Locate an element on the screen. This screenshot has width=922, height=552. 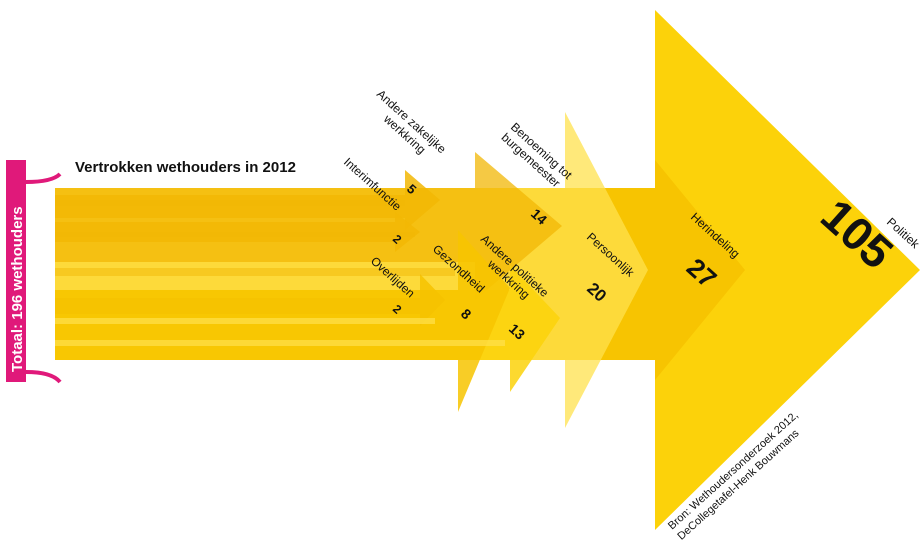
arrow-overlijden is located at coordinates (250, 300).